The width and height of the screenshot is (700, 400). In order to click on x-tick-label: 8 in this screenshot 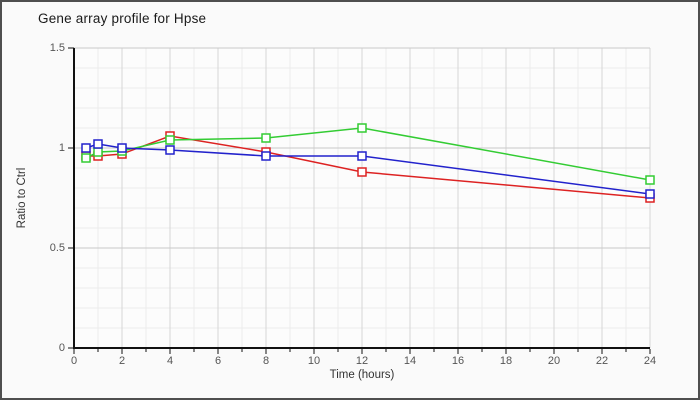, I will do `click(266, 361)`.